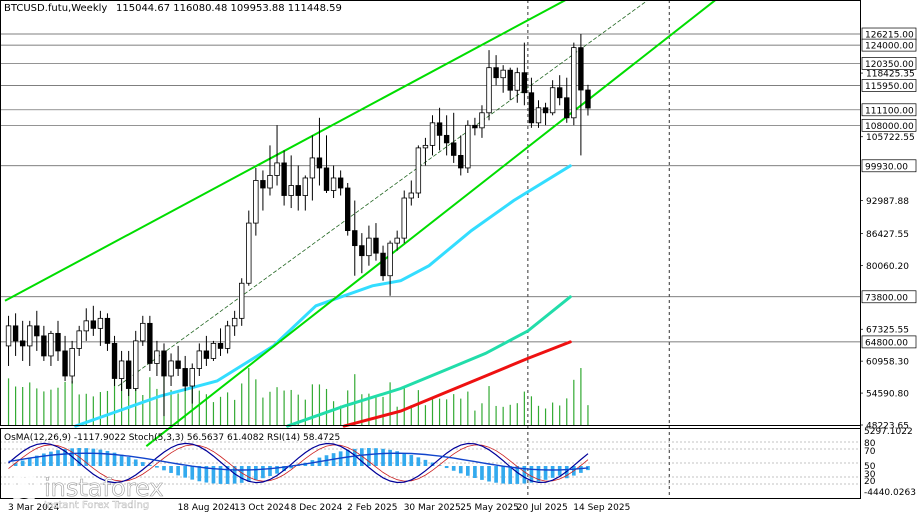  Describe the element at coordinates (870, 482) in the screenshot. I see `oscillator-axis-label: 20` at that location.